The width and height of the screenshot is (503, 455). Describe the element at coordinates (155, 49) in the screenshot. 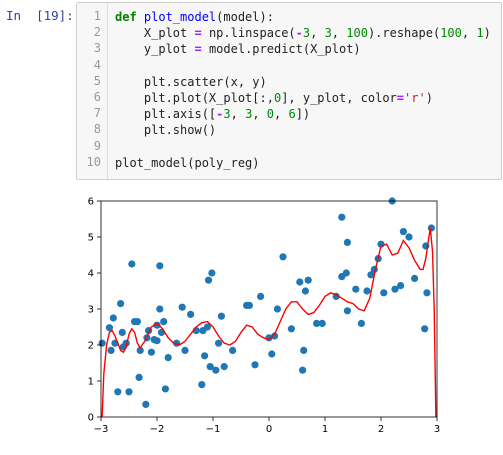

I see `code-token: y_plot` at that location.